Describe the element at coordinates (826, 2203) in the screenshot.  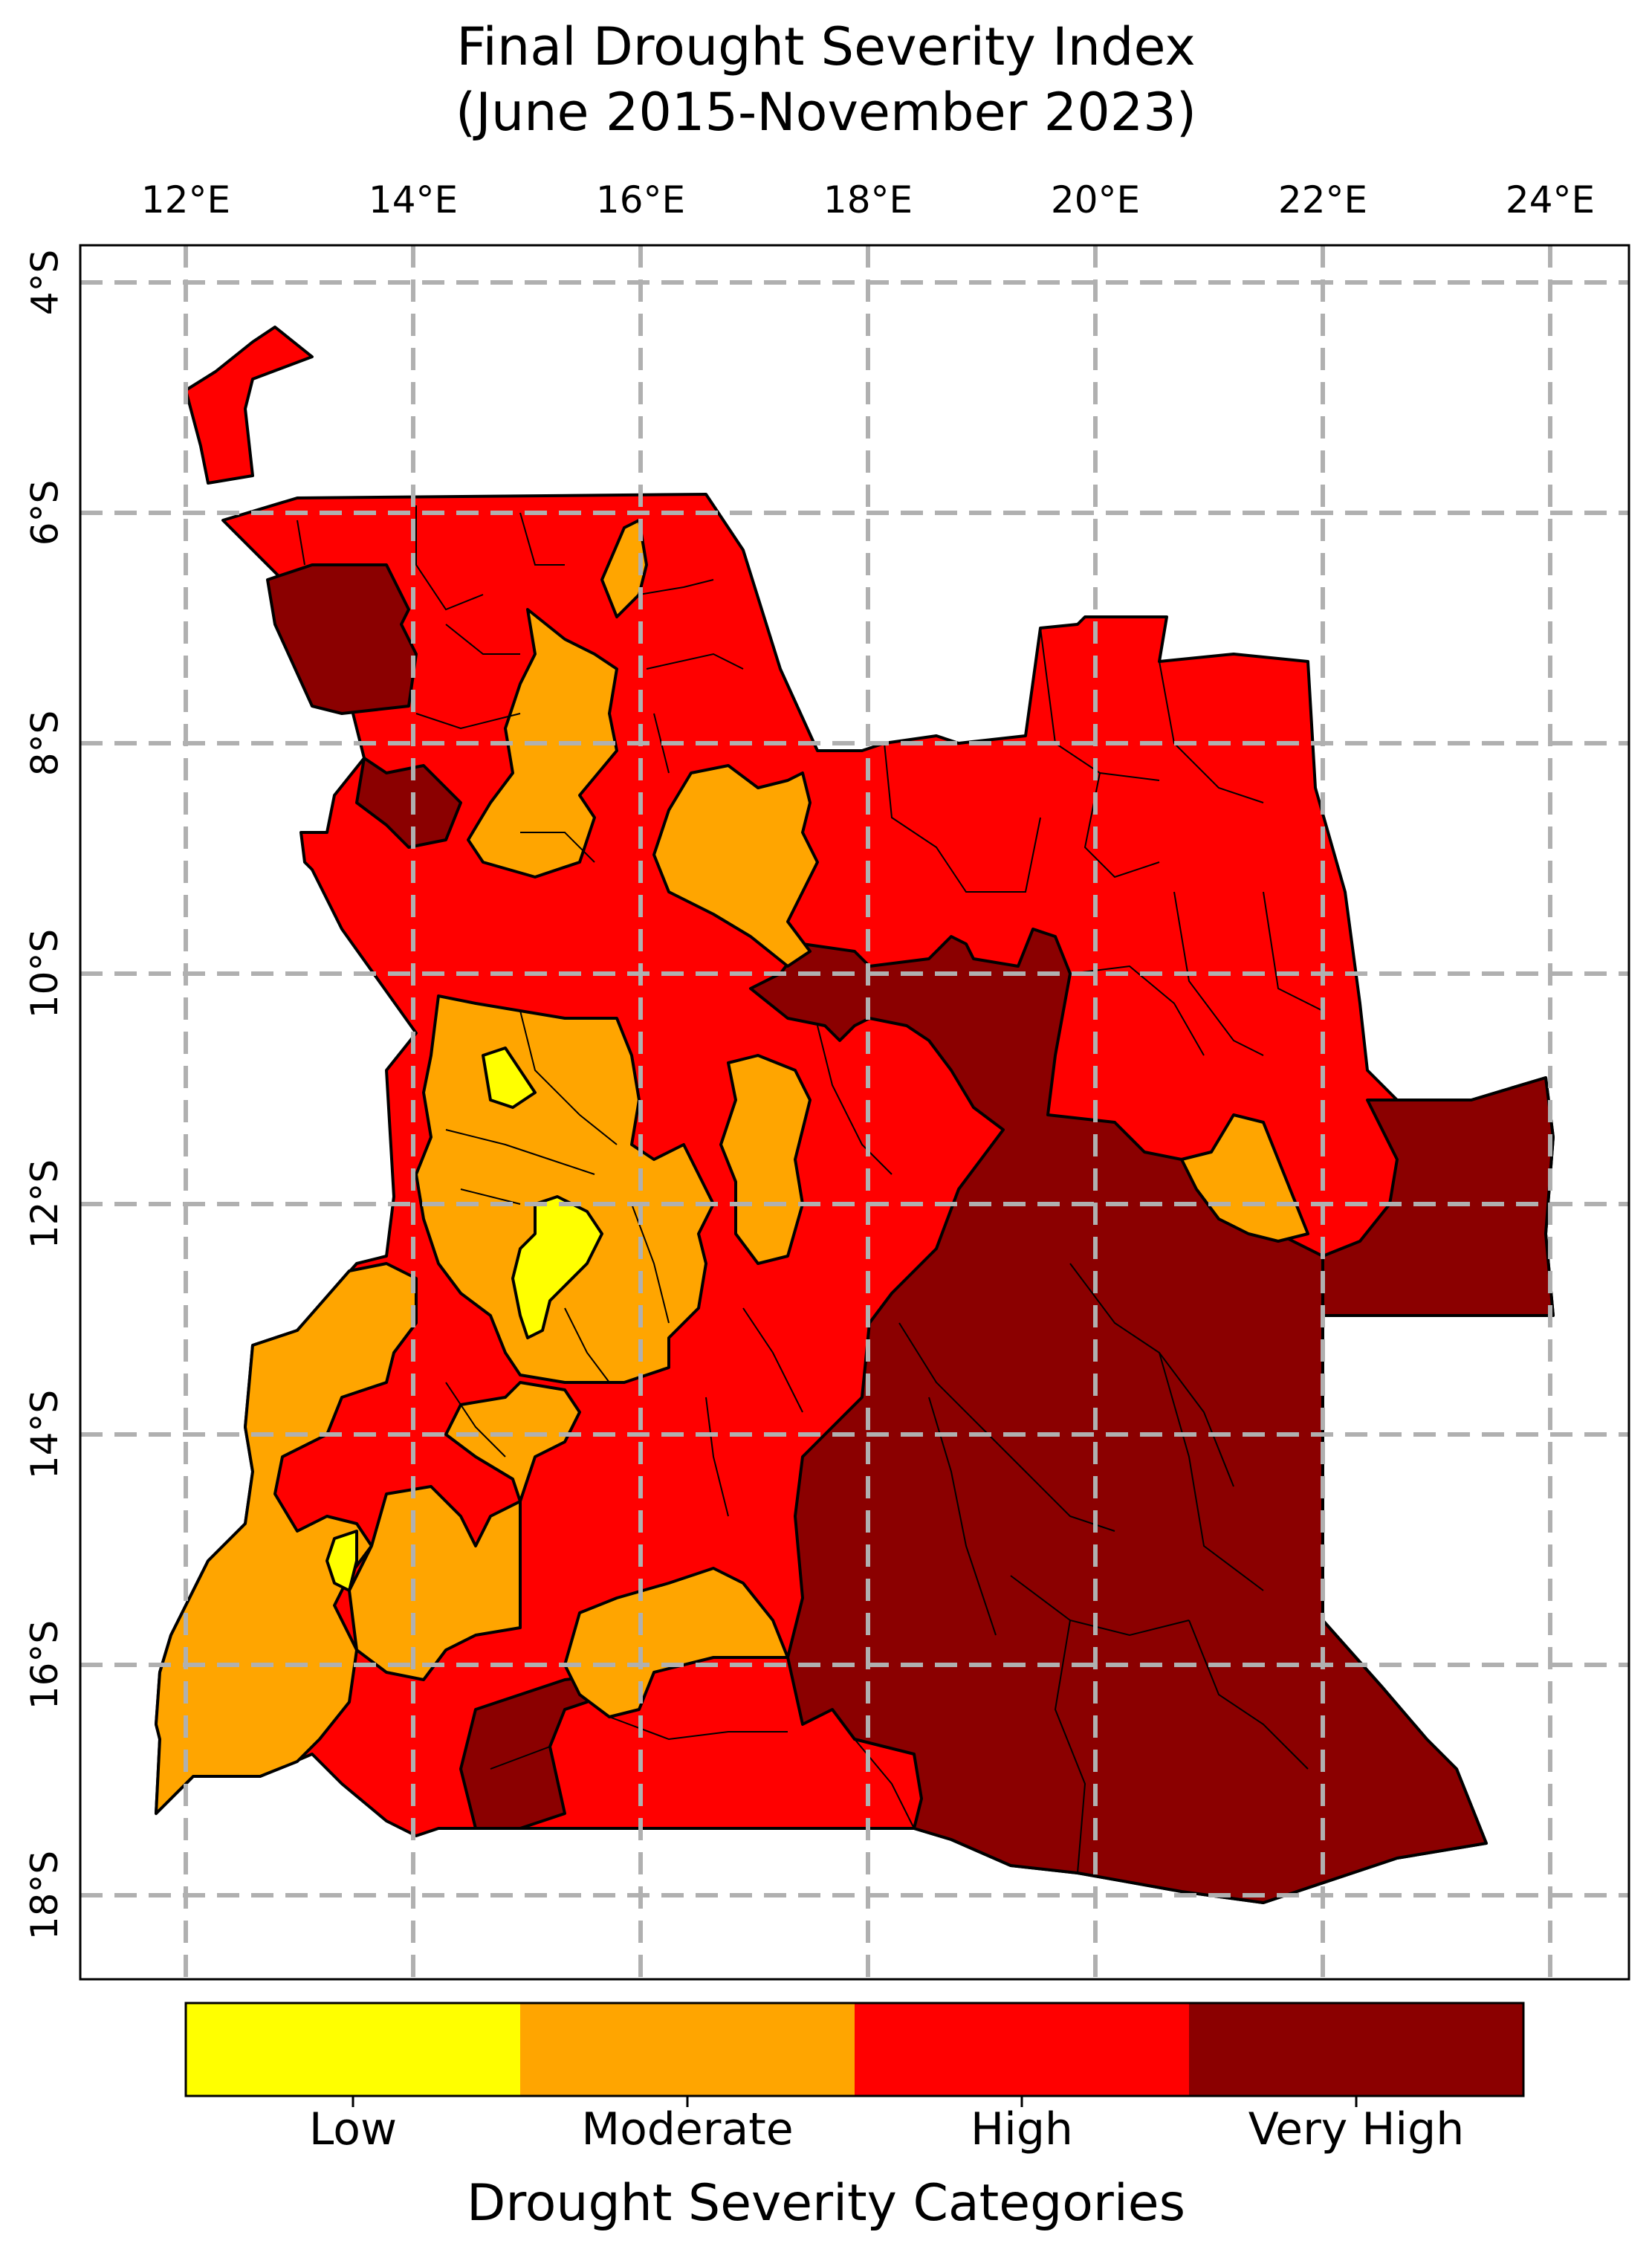
I see `colorbar-title: Drought Severity Categories` at that location.